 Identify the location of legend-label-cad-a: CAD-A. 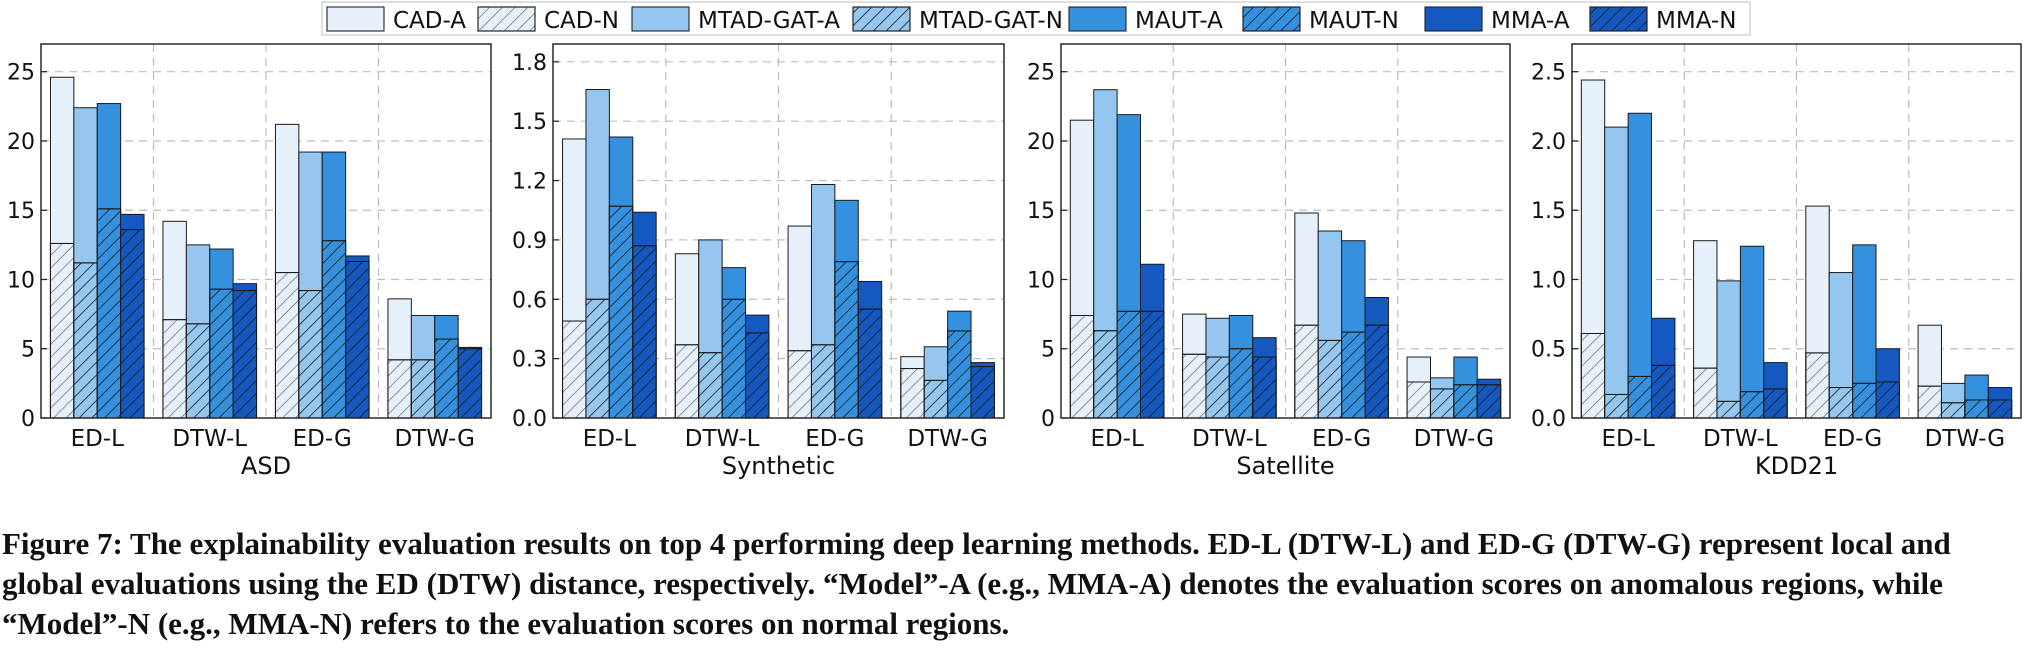
(429, 21).